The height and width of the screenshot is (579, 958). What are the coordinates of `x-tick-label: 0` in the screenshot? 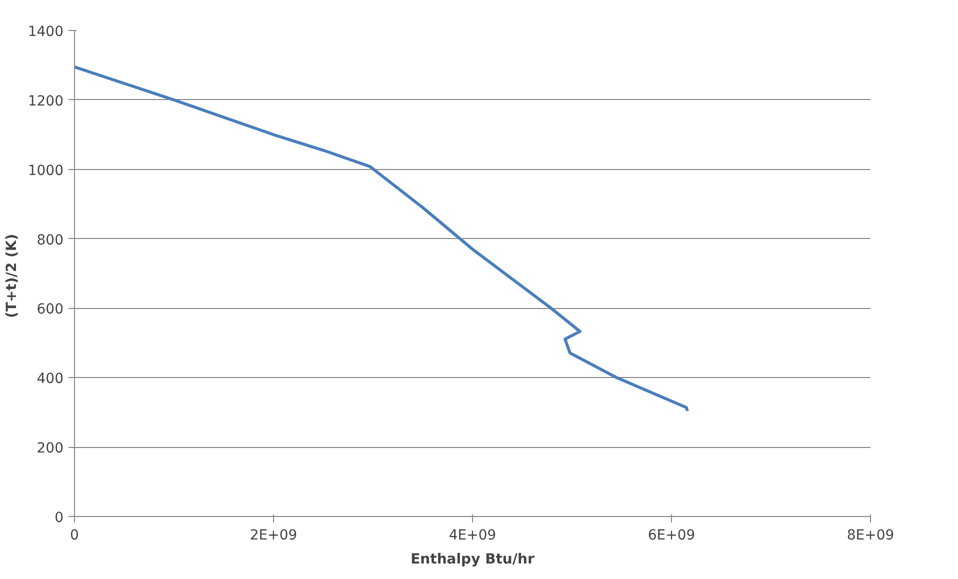 It's located at (74, 536).